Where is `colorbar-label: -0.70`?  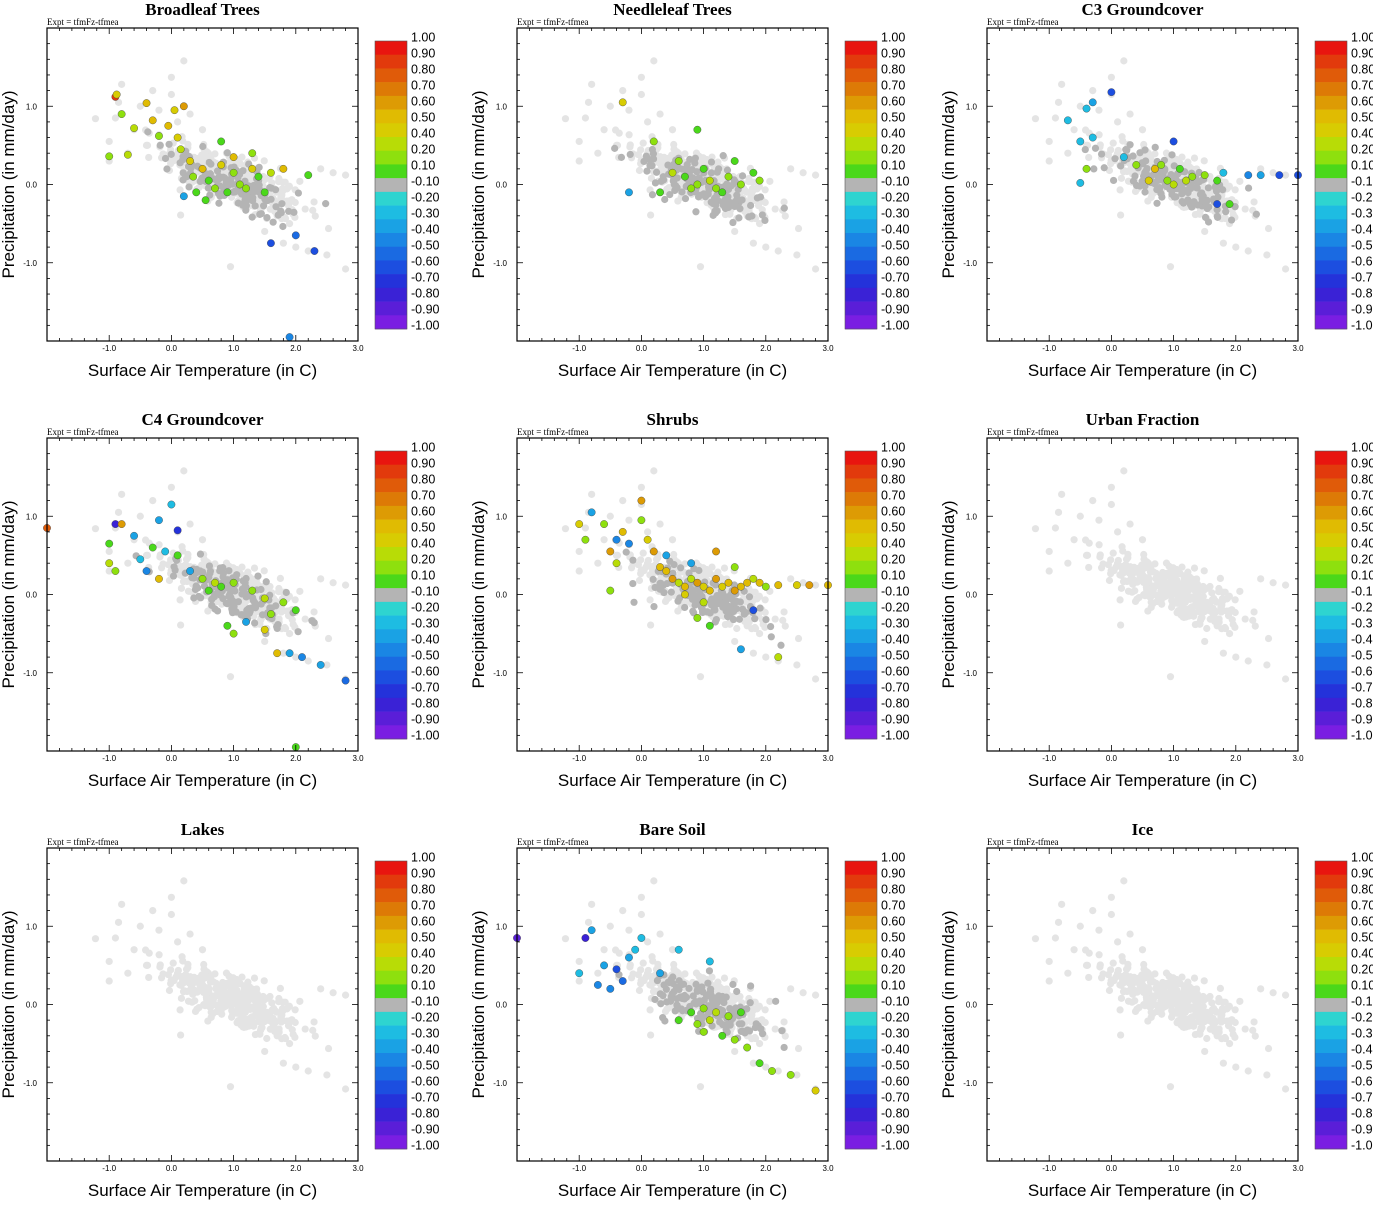 colorbar-label: -0.70 is located at coordinates (1362, 688).